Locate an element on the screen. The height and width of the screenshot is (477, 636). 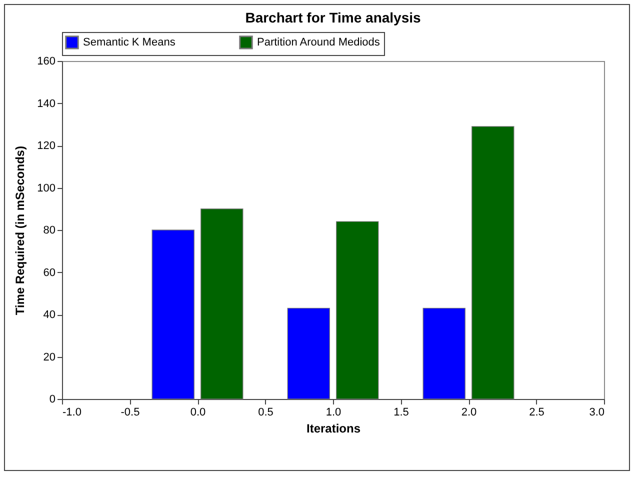
y-axis-title: Time Required (in mSeconds) is located at coordinates (20, 231).